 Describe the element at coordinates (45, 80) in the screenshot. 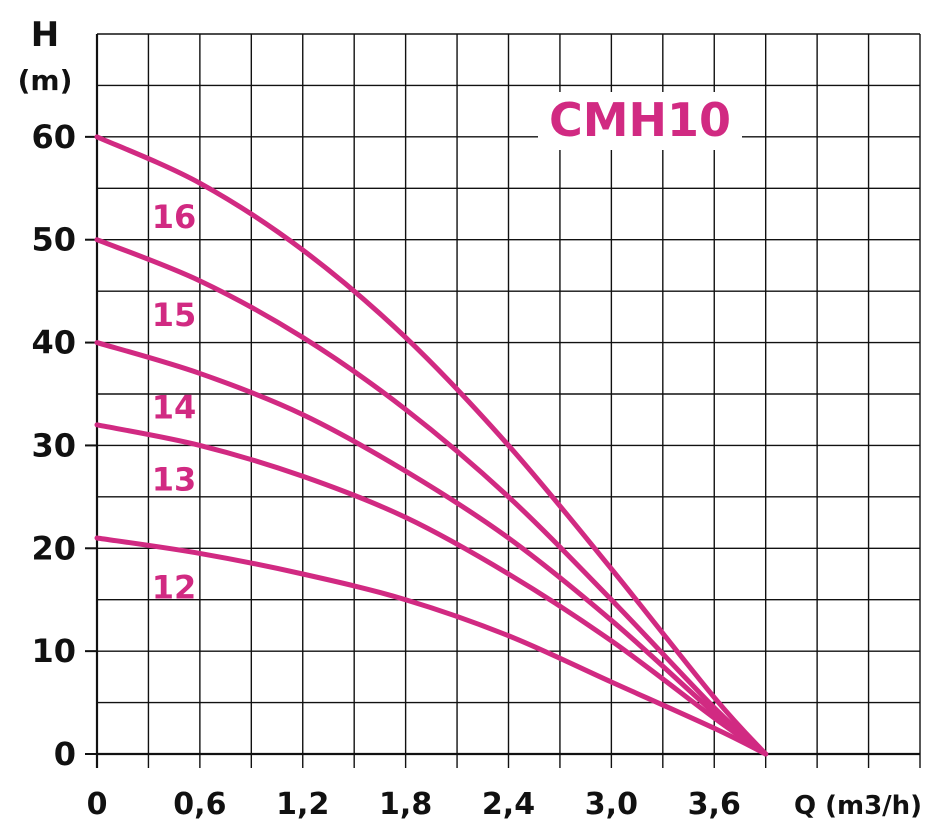

I see `y-axis-label-unit: (m)` at that location.